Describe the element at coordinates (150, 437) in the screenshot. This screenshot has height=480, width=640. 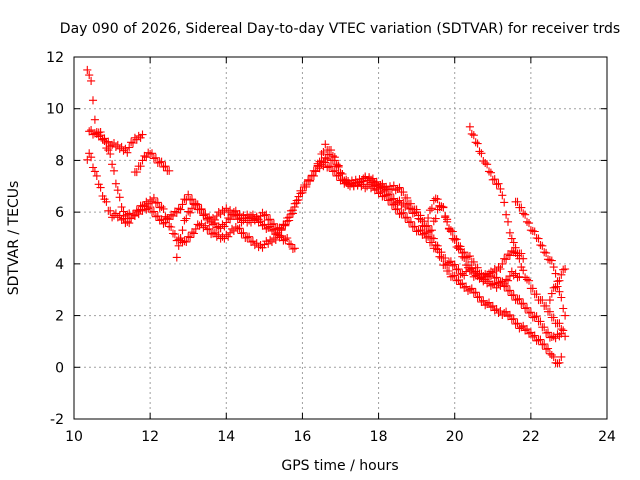
I see `x-tick-label: 12` at that location.